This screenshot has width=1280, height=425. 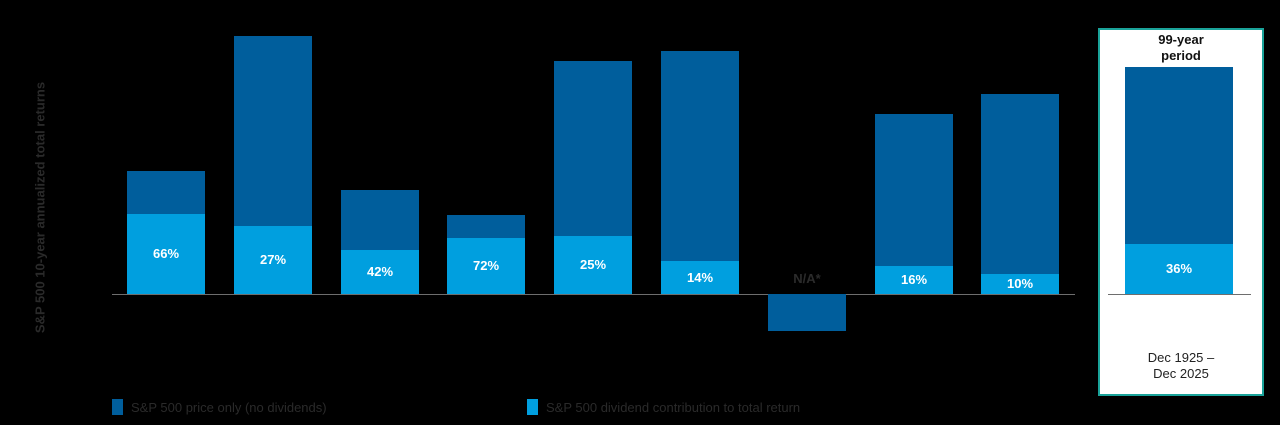 I want to click on dividend-share-label: 42%, so click(x=380, y=271).